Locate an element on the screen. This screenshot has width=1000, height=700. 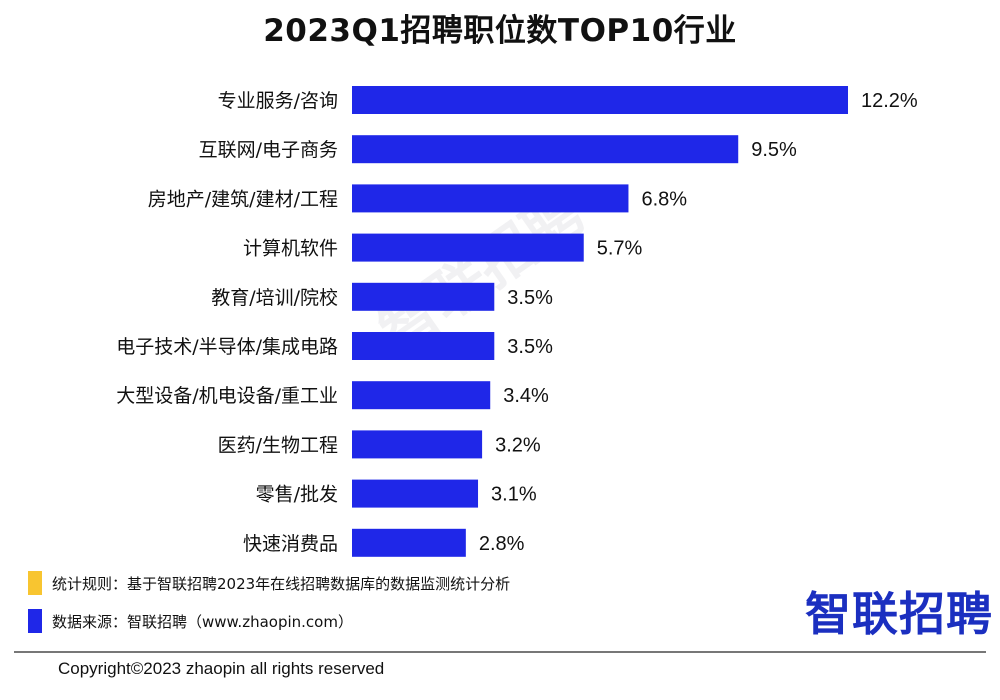
category-label: 房地产/建筑/建材/工程 is located at coordinates (243, 199).